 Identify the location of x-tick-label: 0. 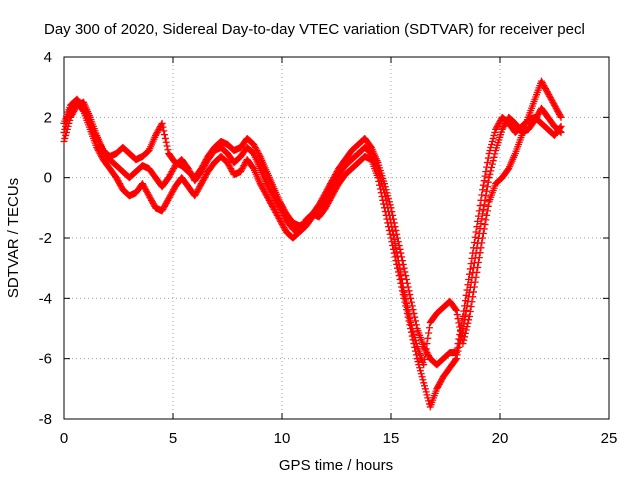
(64, 438).